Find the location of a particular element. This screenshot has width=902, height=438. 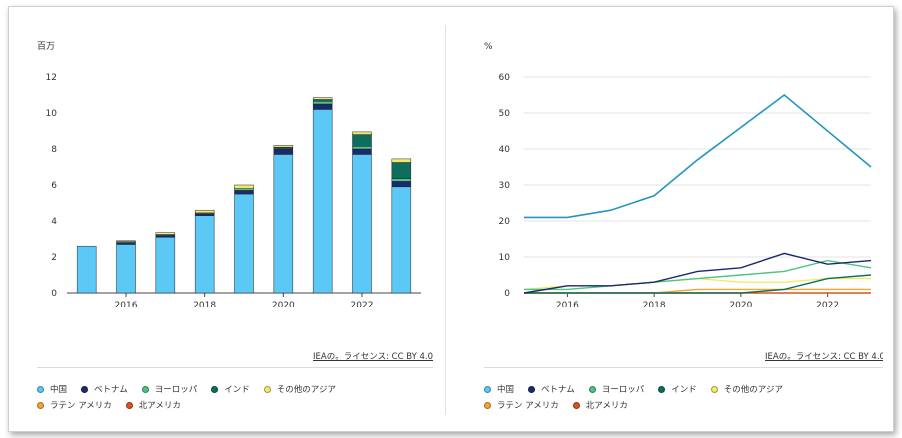

bar-x-tick-label: 2020 is located at coordinates (283, 304).